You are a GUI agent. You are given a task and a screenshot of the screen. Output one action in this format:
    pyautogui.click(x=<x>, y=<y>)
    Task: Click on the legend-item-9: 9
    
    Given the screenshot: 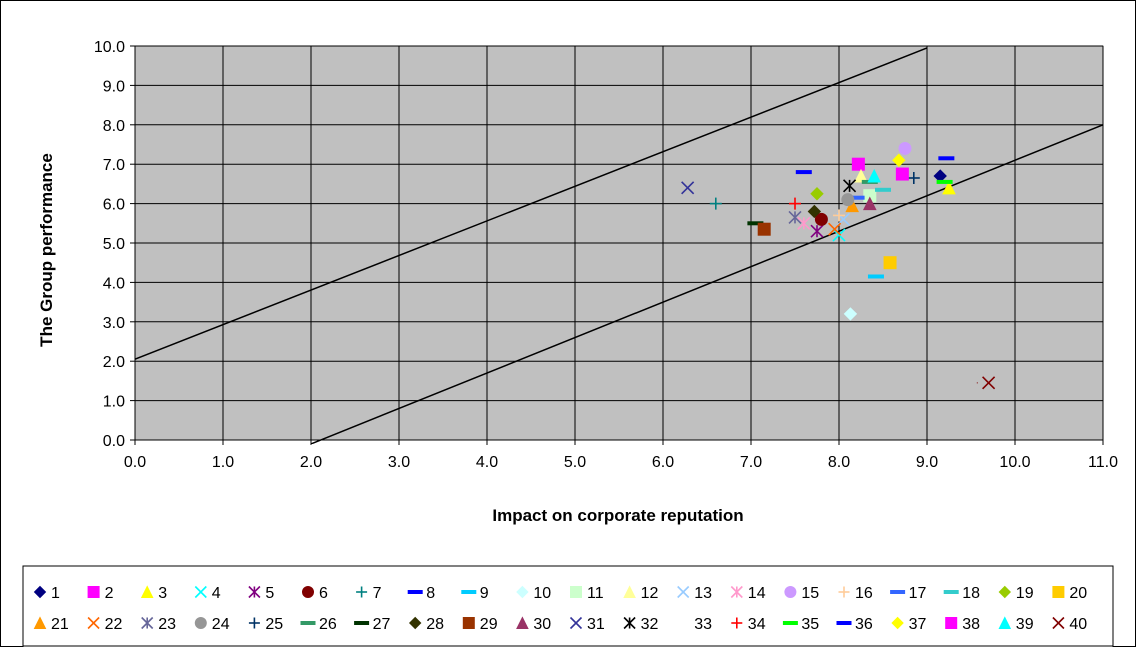 What is the action you would take?
    pyautogui.click(x=475, y=593)
    